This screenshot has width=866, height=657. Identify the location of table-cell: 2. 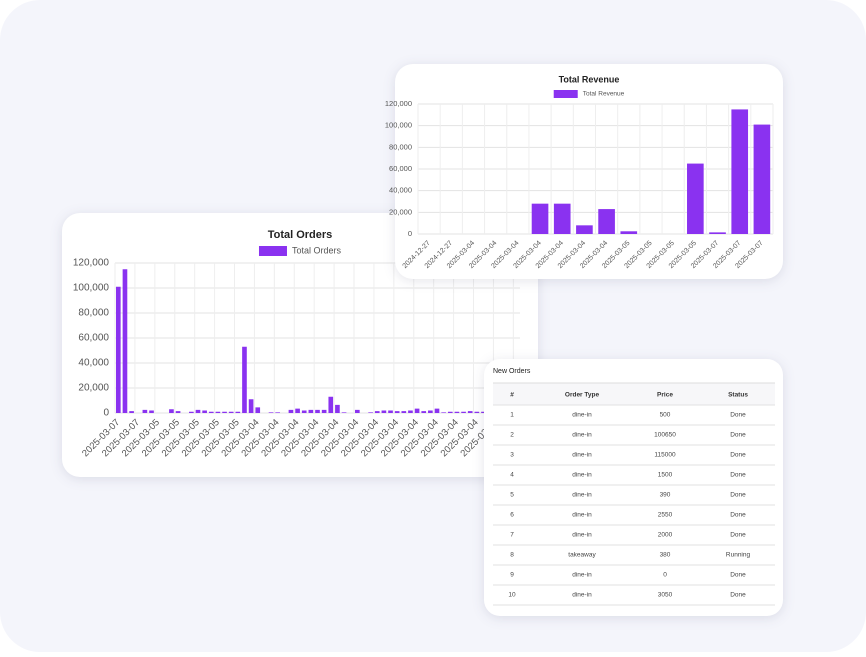
(512, 435).